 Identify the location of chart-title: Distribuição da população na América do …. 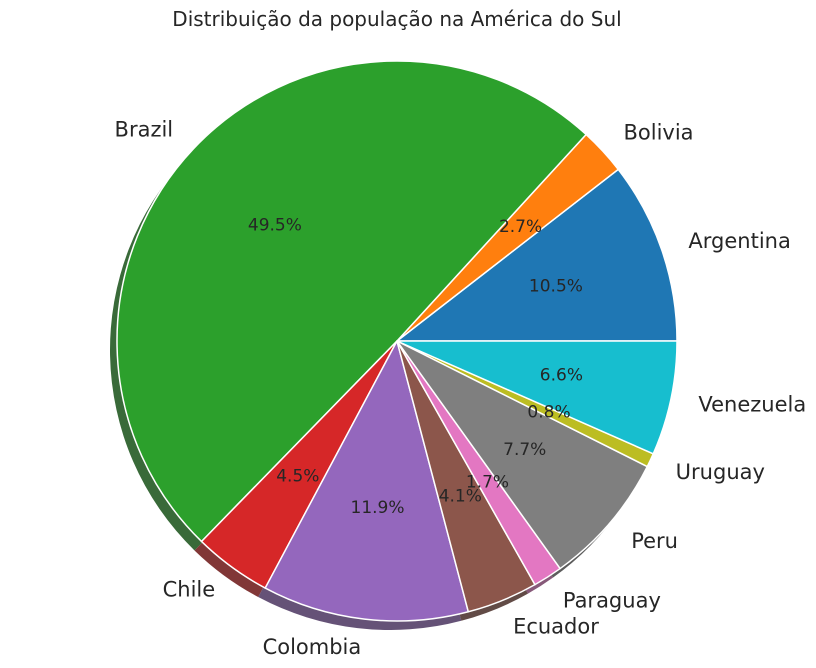
(396, 19).